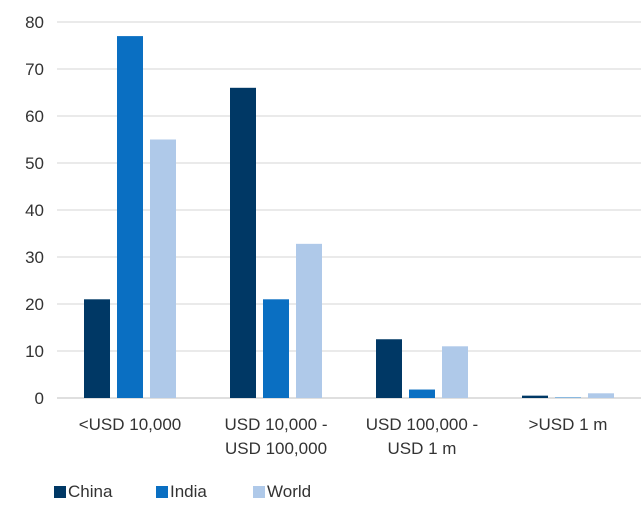 The width and height of the screenshot is (642, 508). I want to click on legend-label-india: India, so click(188, 491).